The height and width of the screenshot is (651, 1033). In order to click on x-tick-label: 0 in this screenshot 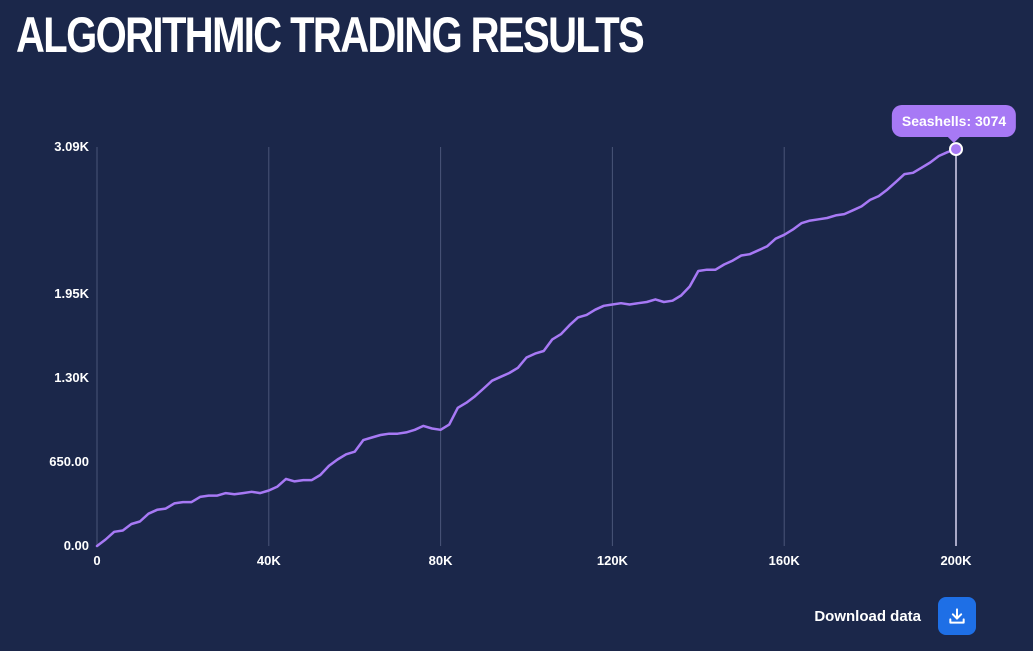, I will do `click(96, 560)`.